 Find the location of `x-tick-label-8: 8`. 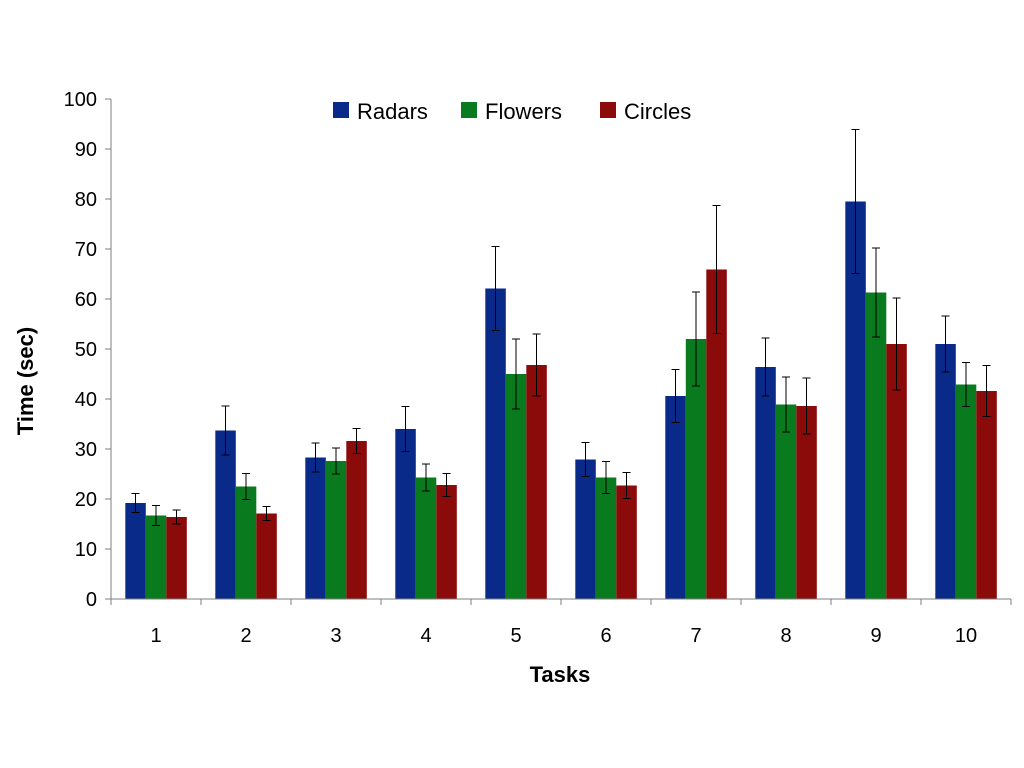

x-tick-label-8: 8 is located at coordinates (785, 636).